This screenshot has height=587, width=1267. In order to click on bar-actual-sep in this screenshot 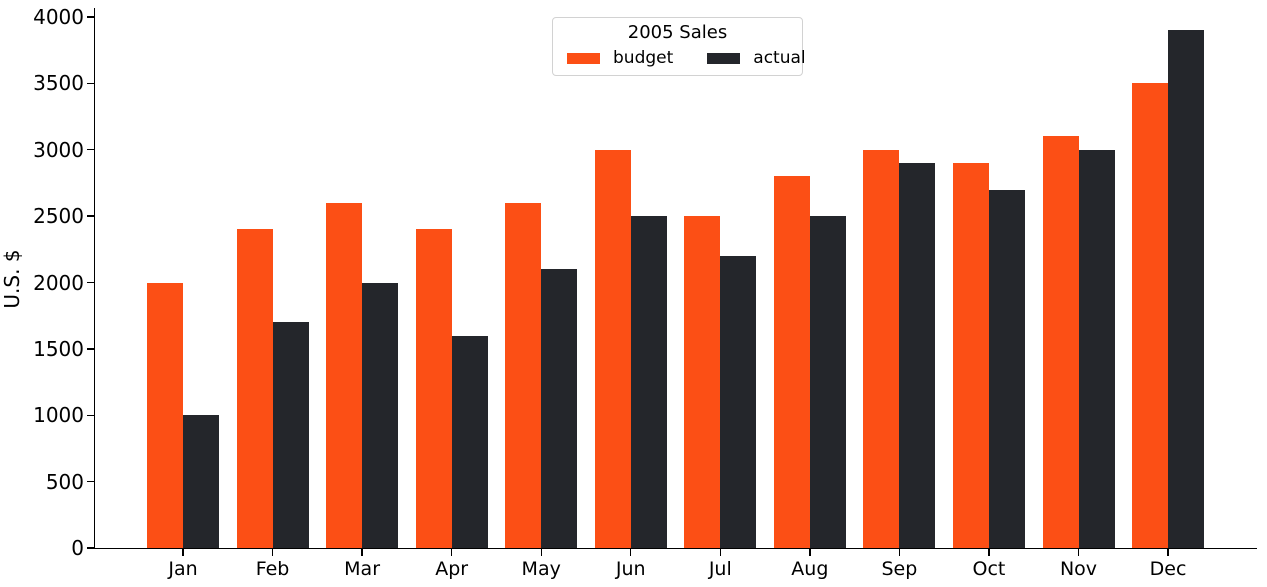, I will do `click(917, 355)`.